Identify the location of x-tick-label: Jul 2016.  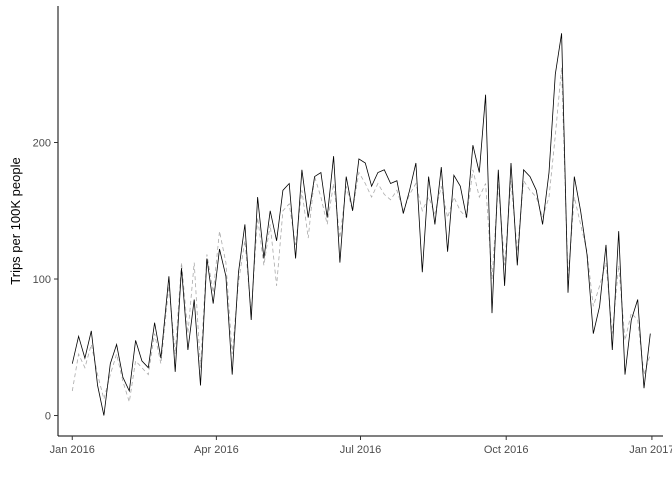
(361, 450).